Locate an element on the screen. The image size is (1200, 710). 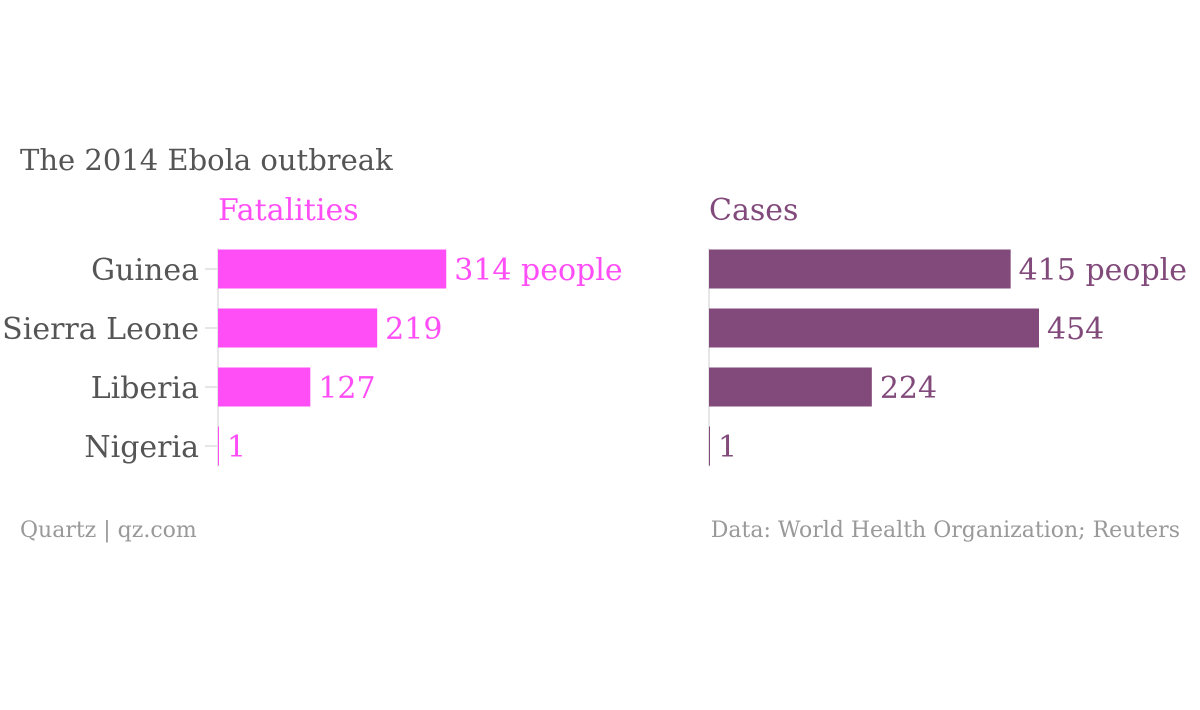
chart-title: The 2014 Ebola outbreak is located at coordinates (206, 160).